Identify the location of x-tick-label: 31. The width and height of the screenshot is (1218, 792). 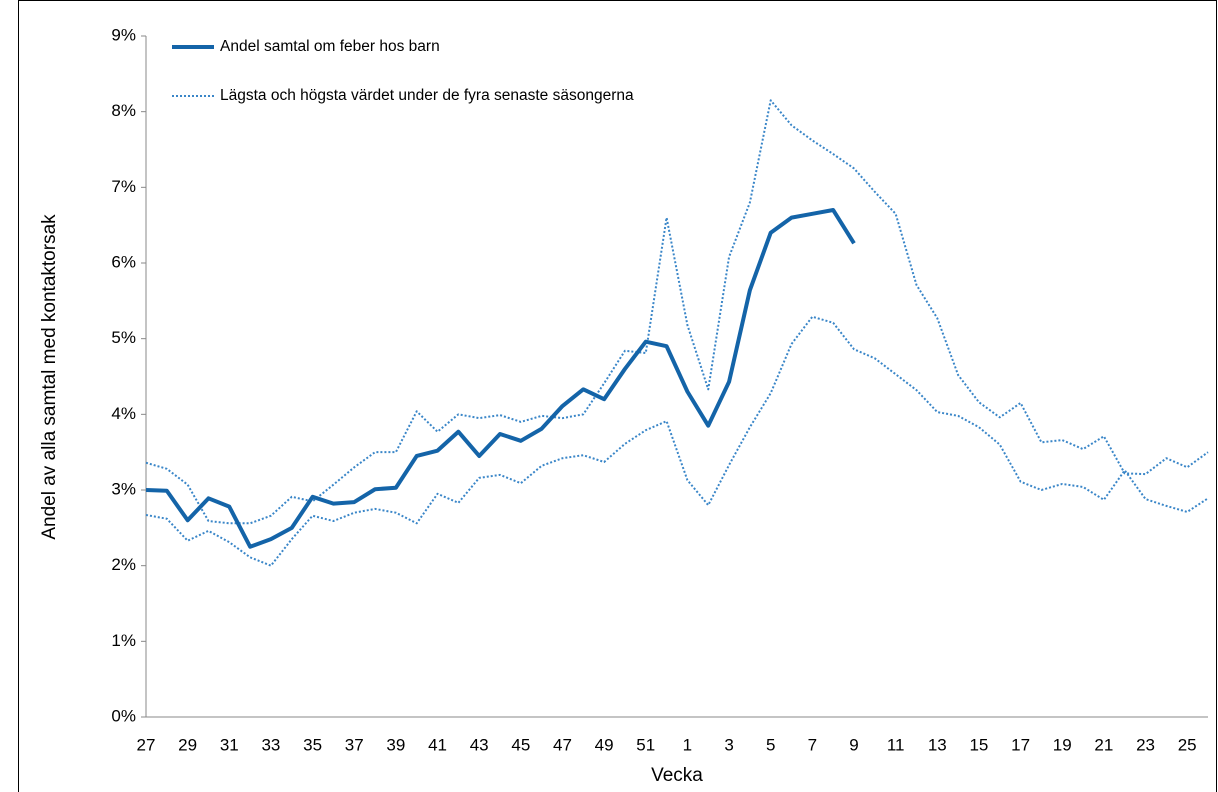
(229, 744).